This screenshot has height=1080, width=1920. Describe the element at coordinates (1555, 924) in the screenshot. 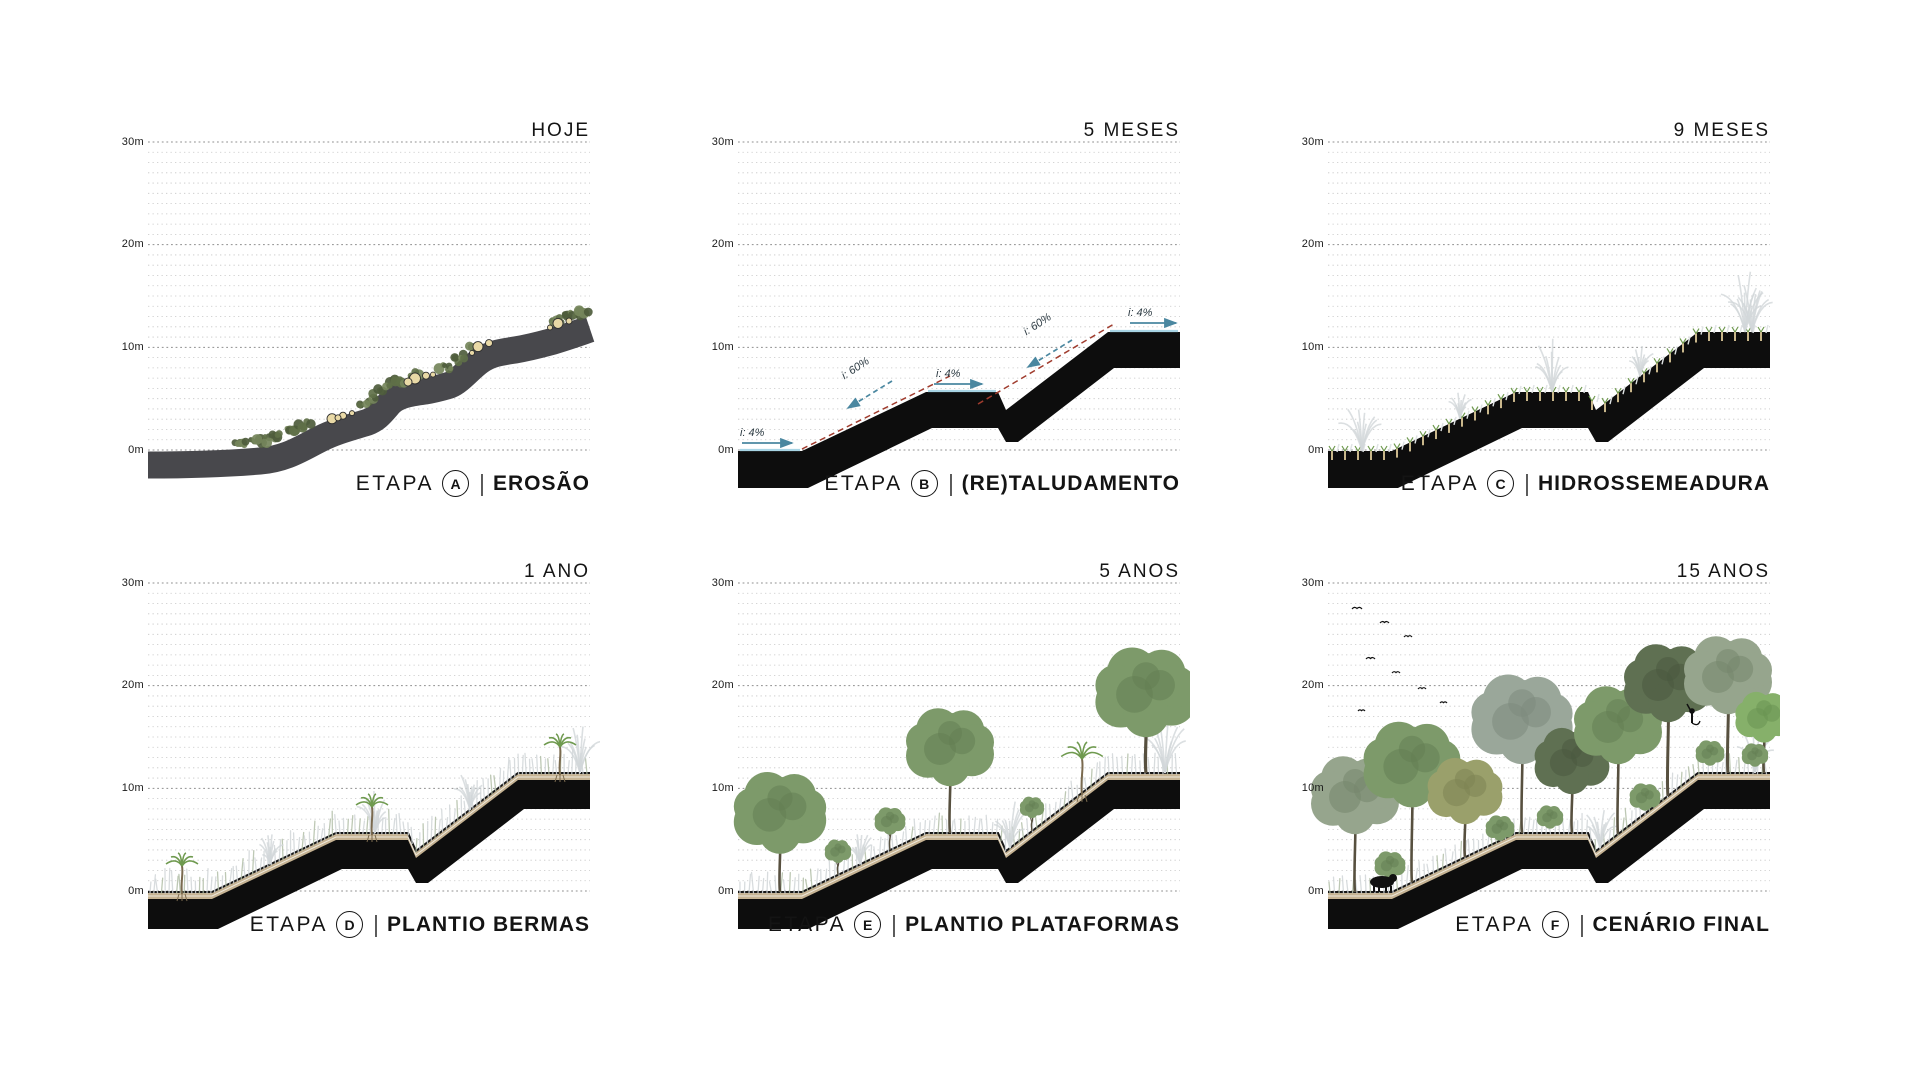

I see `stage-letter-badge: F` at that location.